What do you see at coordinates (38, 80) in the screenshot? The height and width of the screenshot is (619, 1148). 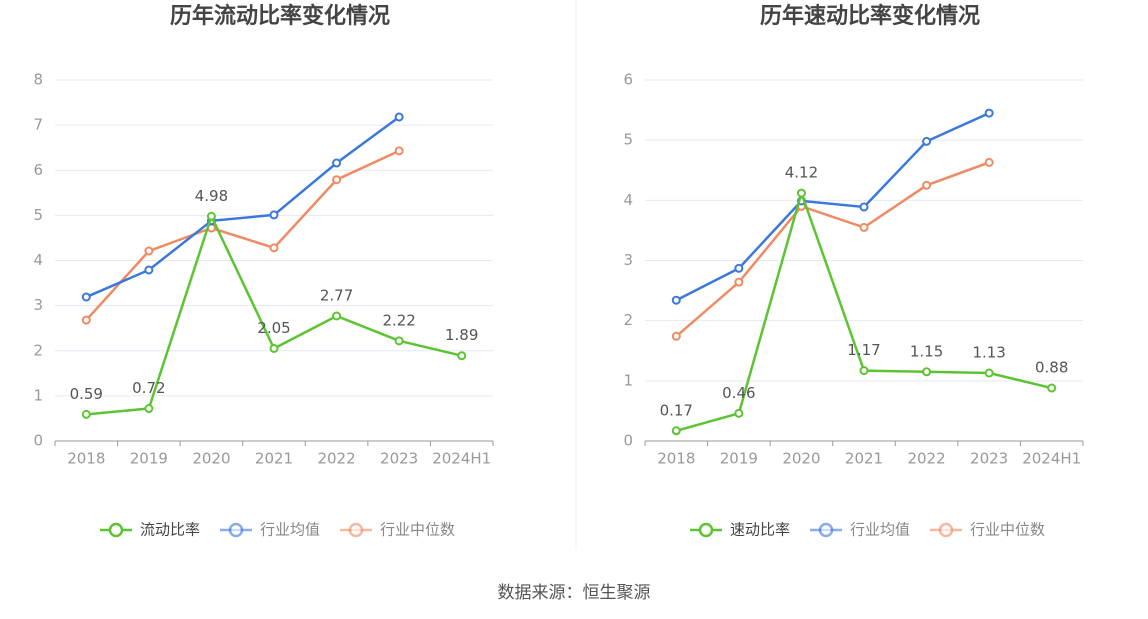 I see `y-tick-label: 8` at bounding box center [38, 80].